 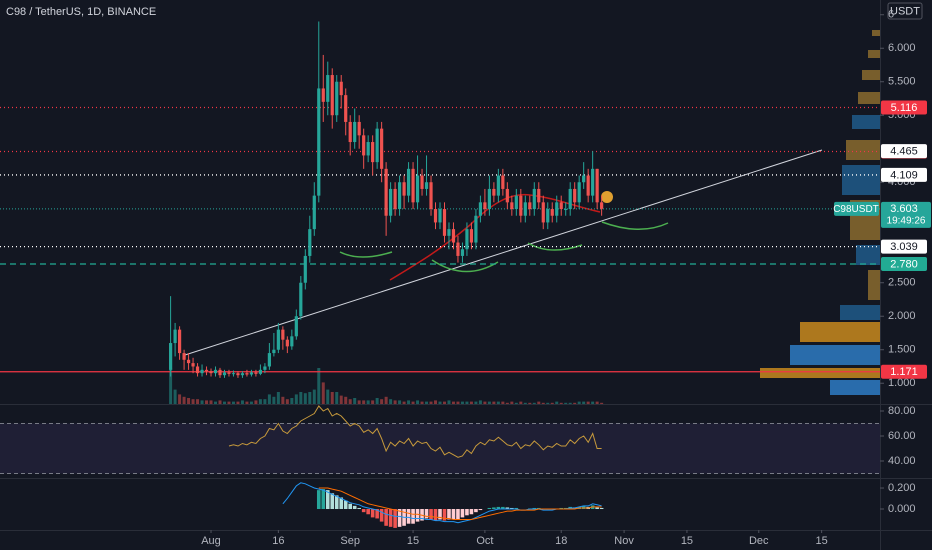 What do you see at coordinates (350, 541) in the screenshot?
I see `x-tick-label: Sep` at bounding box center [350, 541].